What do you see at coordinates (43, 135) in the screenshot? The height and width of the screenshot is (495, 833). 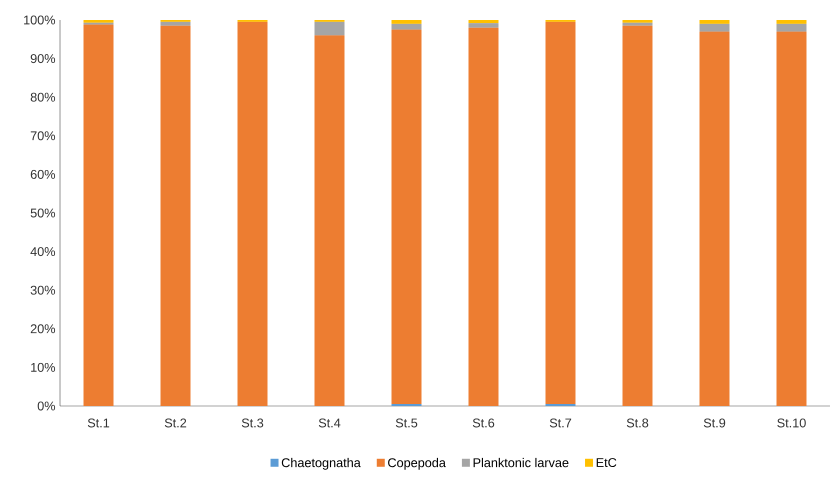 I see `y-tick-label: 70%` at bounding box center [43, 135].